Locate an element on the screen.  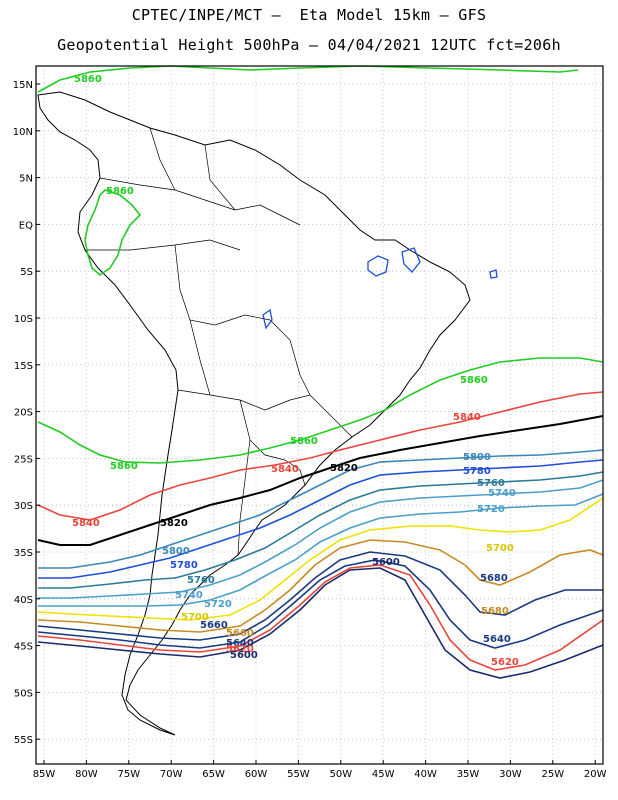
lat-label: 35S is located at coordinates (23, 553).